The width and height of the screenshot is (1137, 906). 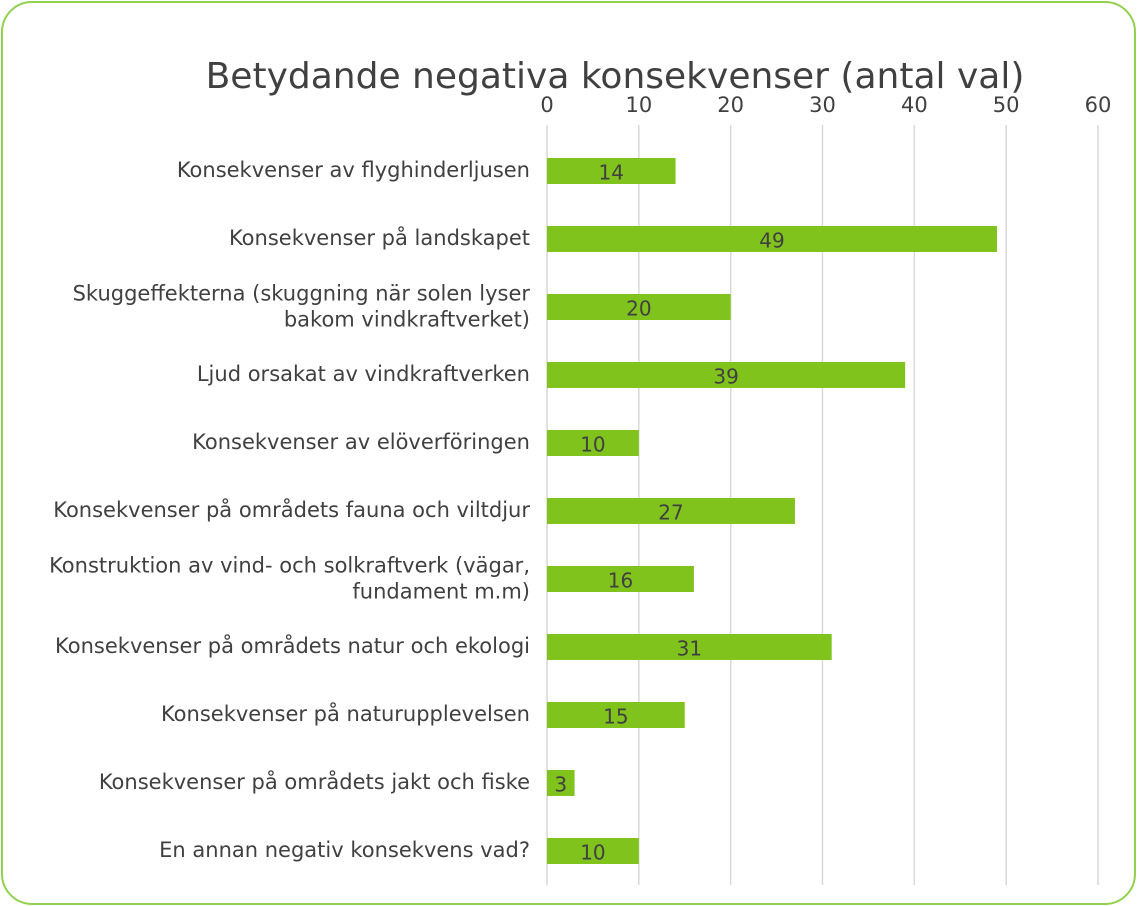 I want to click on category-label: Konsekvenser på områdets jakt och fiske, so click(x=314, y=782).